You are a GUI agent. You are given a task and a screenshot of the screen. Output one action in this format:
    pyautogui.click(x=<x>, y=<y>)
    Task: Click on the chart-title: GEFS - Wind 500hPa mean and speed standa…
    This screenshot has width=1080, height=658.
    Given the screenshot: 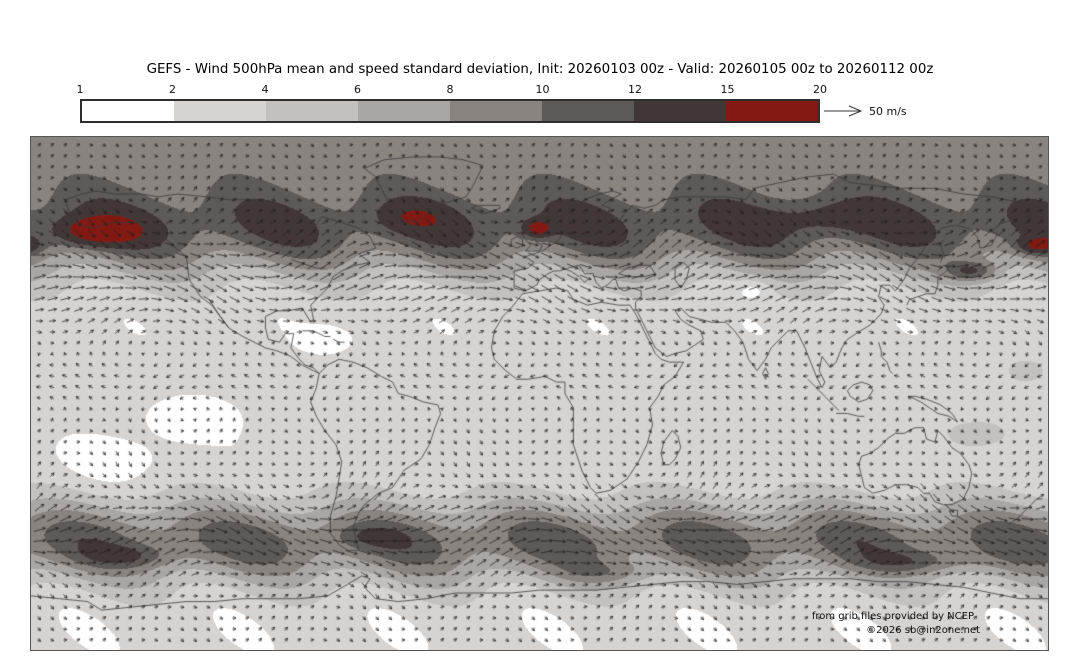 What is the action you would take?
    pyautogui.click(x=540, y=69)
    